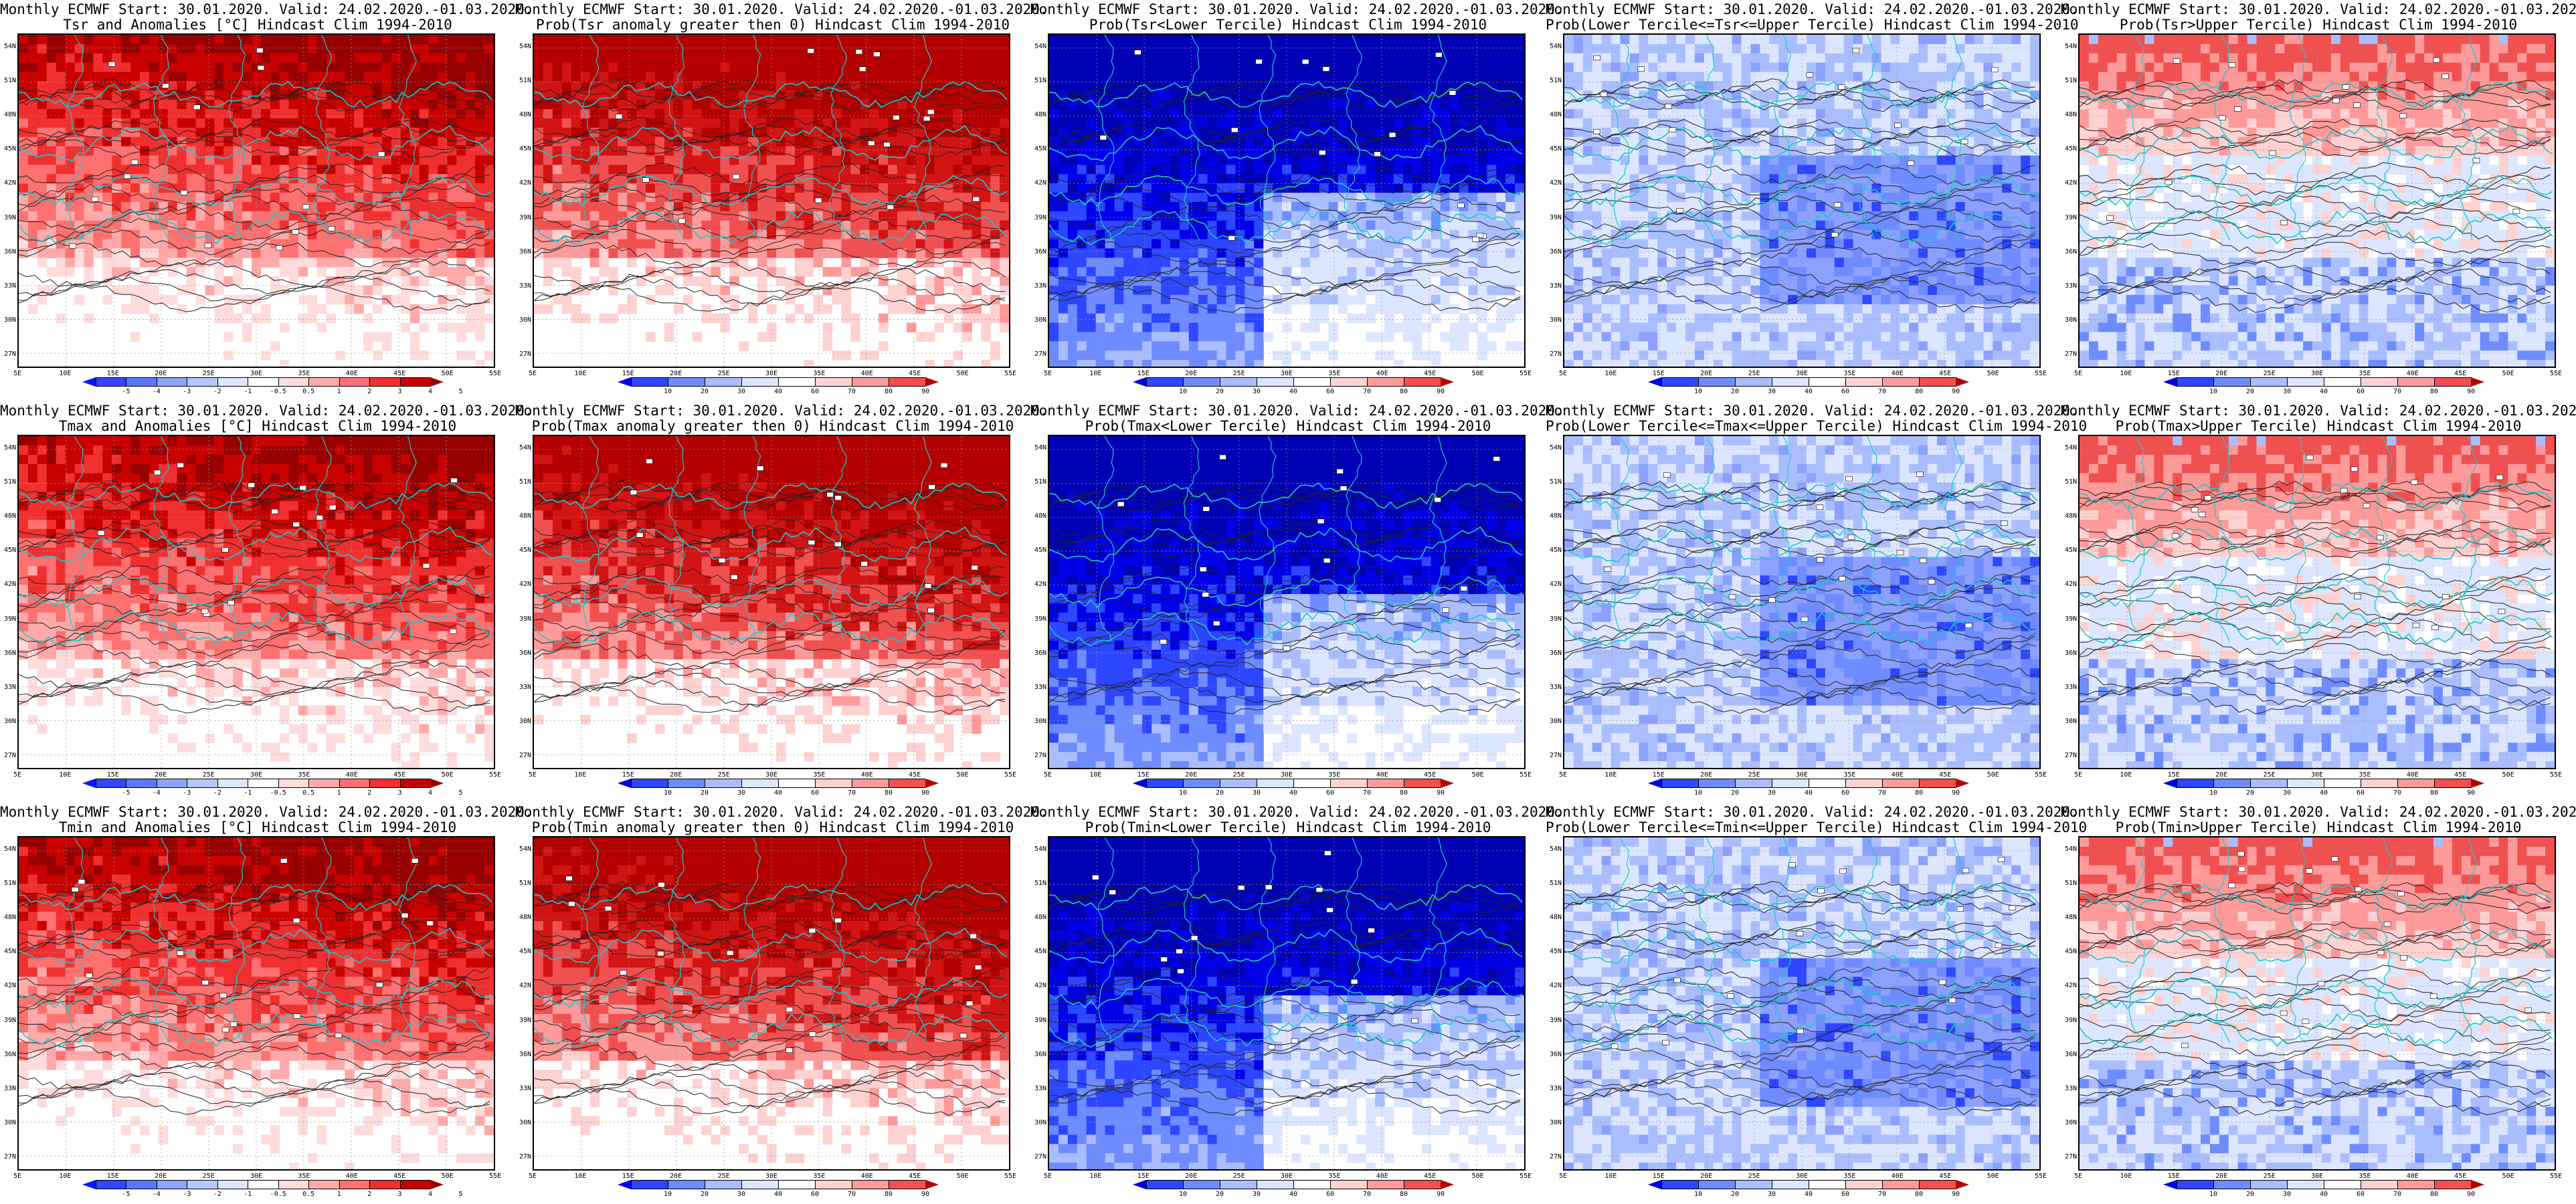 The width and height of the screenshot is (2576, 1204). I want to click on contour-label-box, so click(95, 199).